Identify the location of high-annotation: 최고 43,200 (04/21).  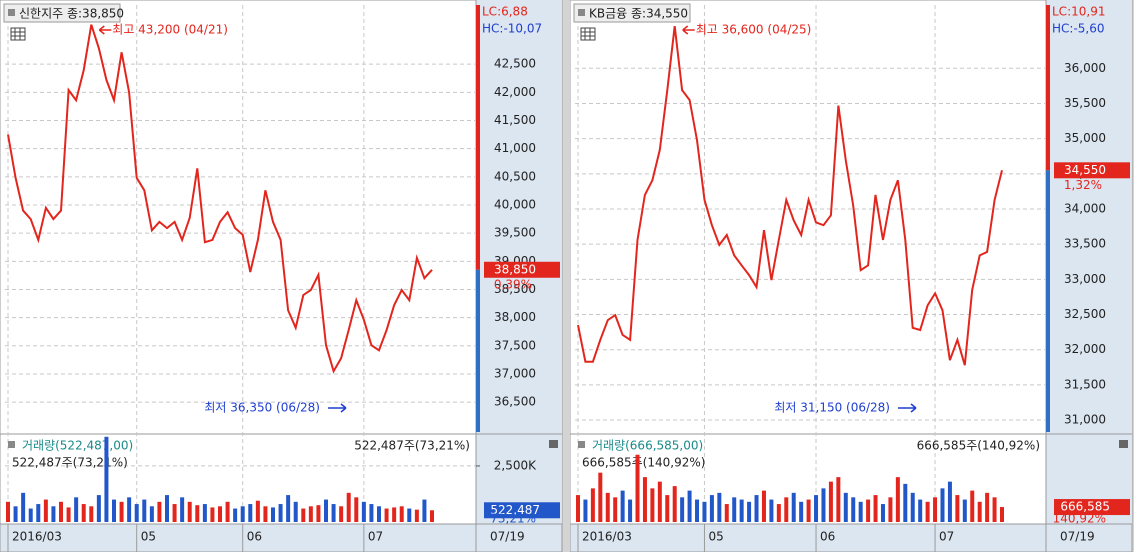
(170, 30).